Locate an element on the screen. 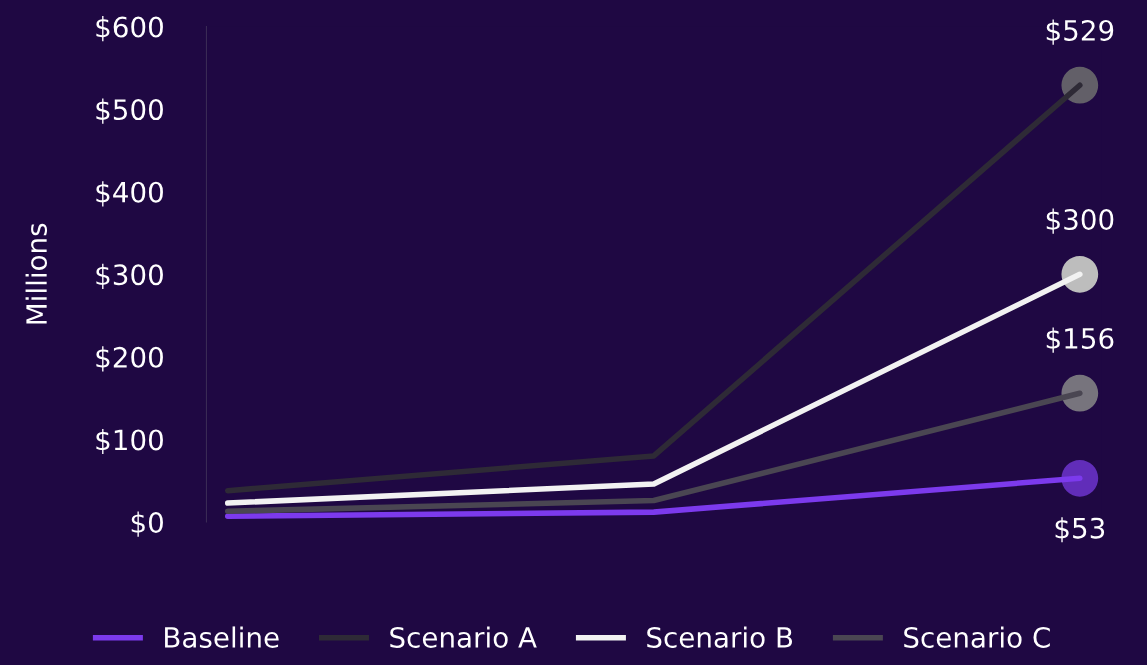 This screenshot has width=1147, height=665. y-tick-label: $100 is located at coordinates (129, 441).